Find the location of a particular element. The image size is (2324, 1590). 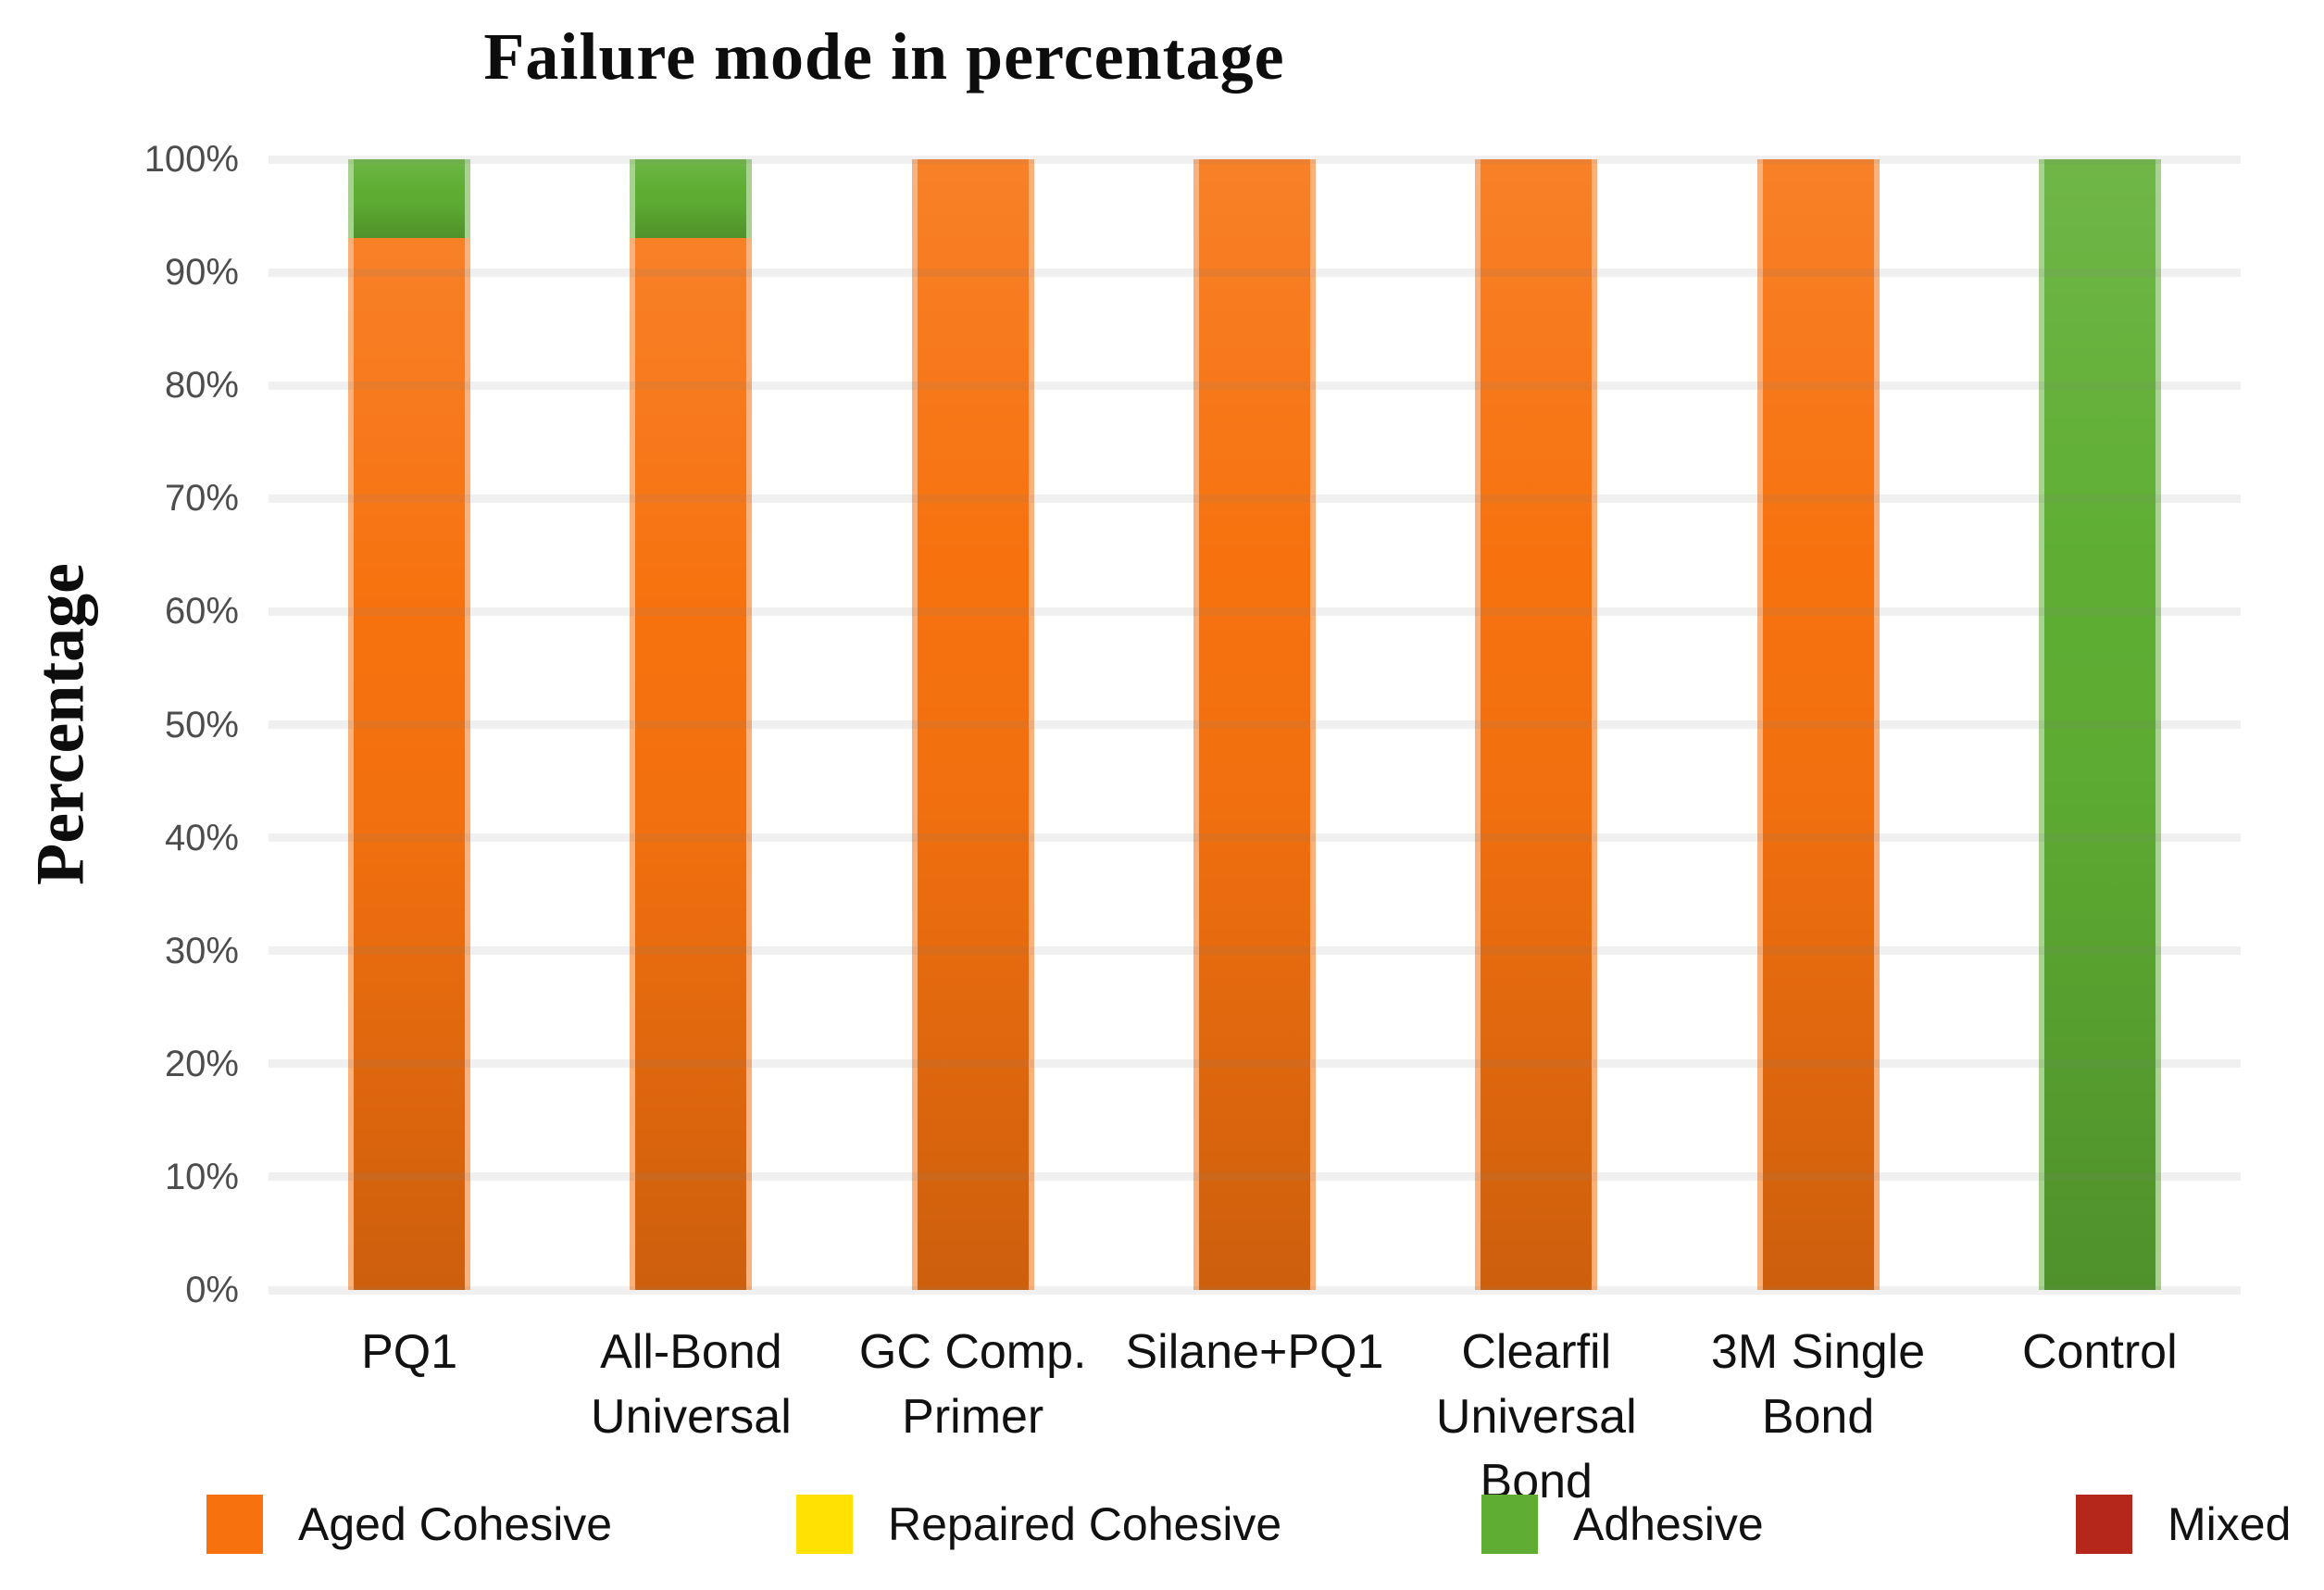

bar-slot-pq1 is located at coordinates (409, 724).